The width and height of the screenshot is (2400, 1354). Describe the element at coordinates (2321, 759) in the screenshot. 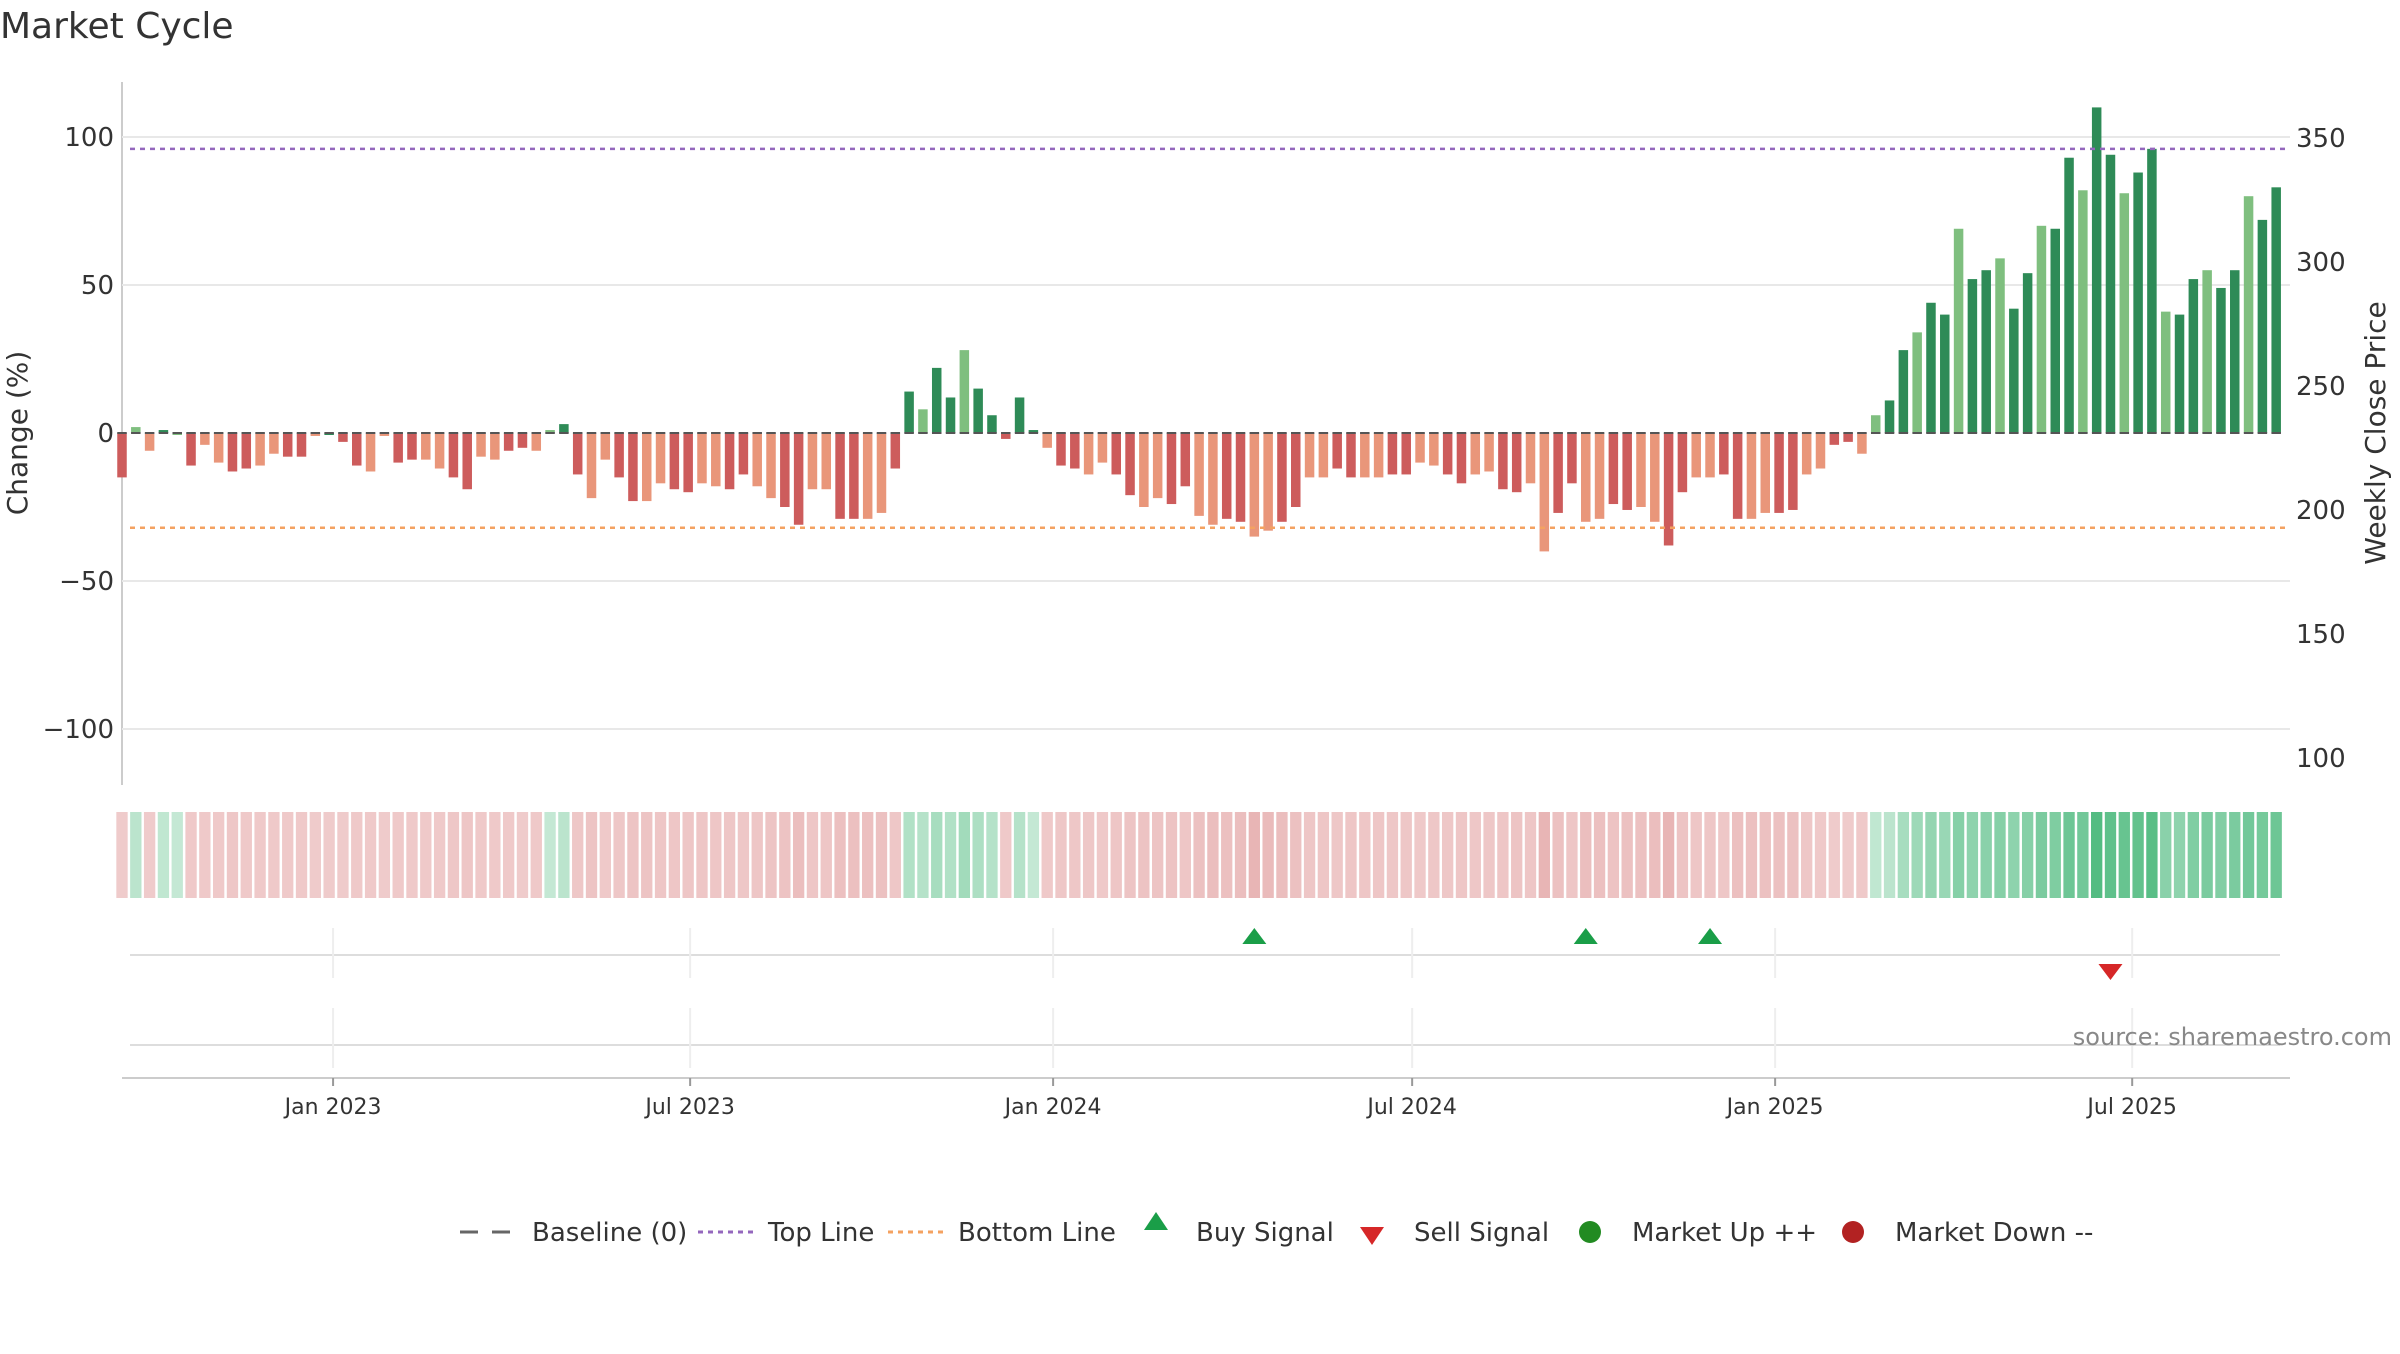

I see `y2-tick-label: 100` at that location.